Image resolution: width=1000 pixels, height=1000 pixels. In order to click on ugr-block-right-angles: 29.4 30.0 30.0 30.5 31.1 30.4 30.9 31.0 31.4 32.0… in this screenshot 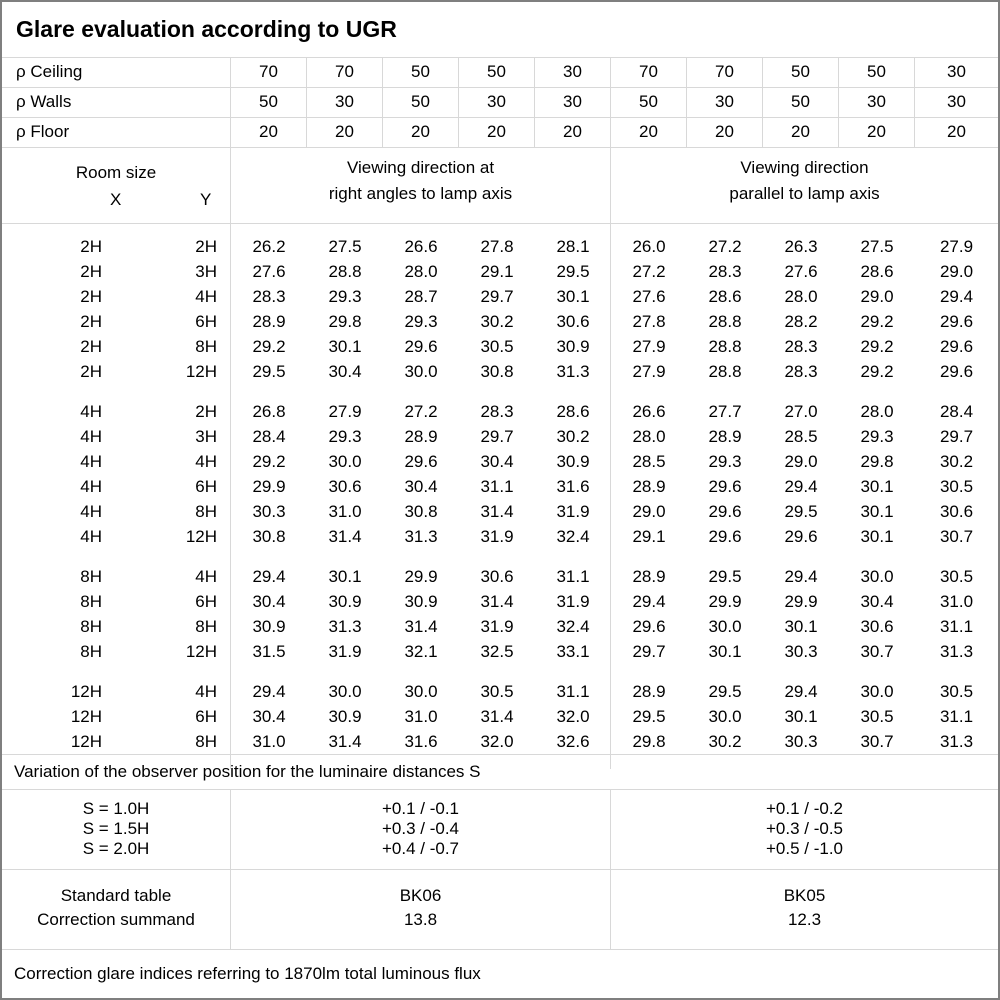, I will do `click(420, 716)`.